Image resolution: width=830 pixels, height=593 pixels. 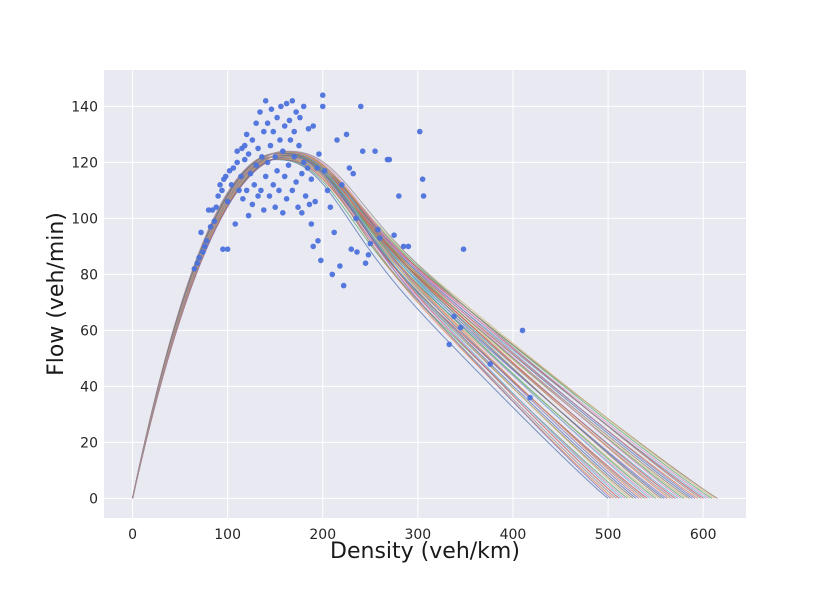 What do you see at coordinates (322, 535) in the screenshot?
I see `x-tick-label: 200` at bounding box center [322, 535].